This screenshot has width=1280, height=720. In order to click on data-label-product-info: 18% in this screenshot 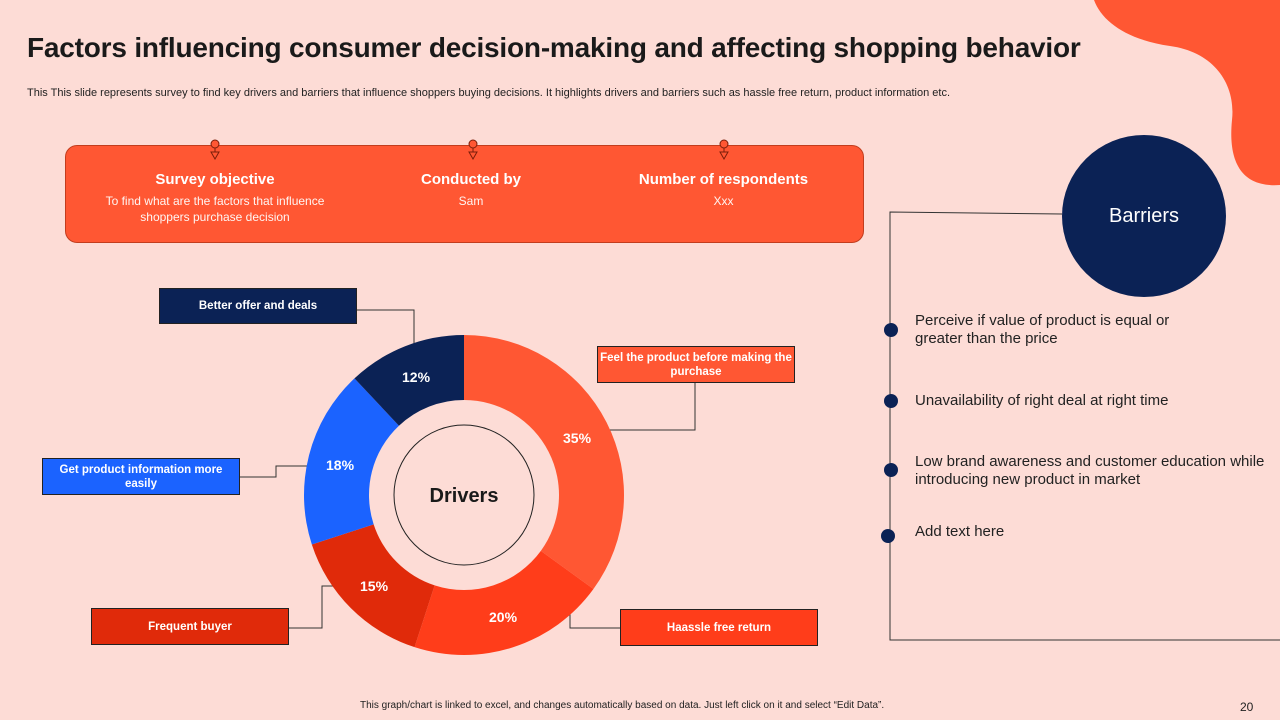, I will do `click(340, 465)`.